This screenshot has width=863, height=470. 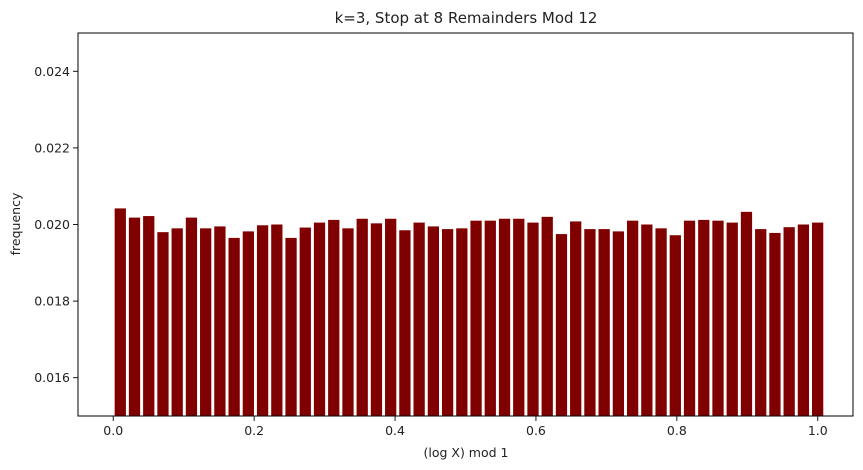 I want to click on y-tick-label: 0.018, so click(x=52, y=301).